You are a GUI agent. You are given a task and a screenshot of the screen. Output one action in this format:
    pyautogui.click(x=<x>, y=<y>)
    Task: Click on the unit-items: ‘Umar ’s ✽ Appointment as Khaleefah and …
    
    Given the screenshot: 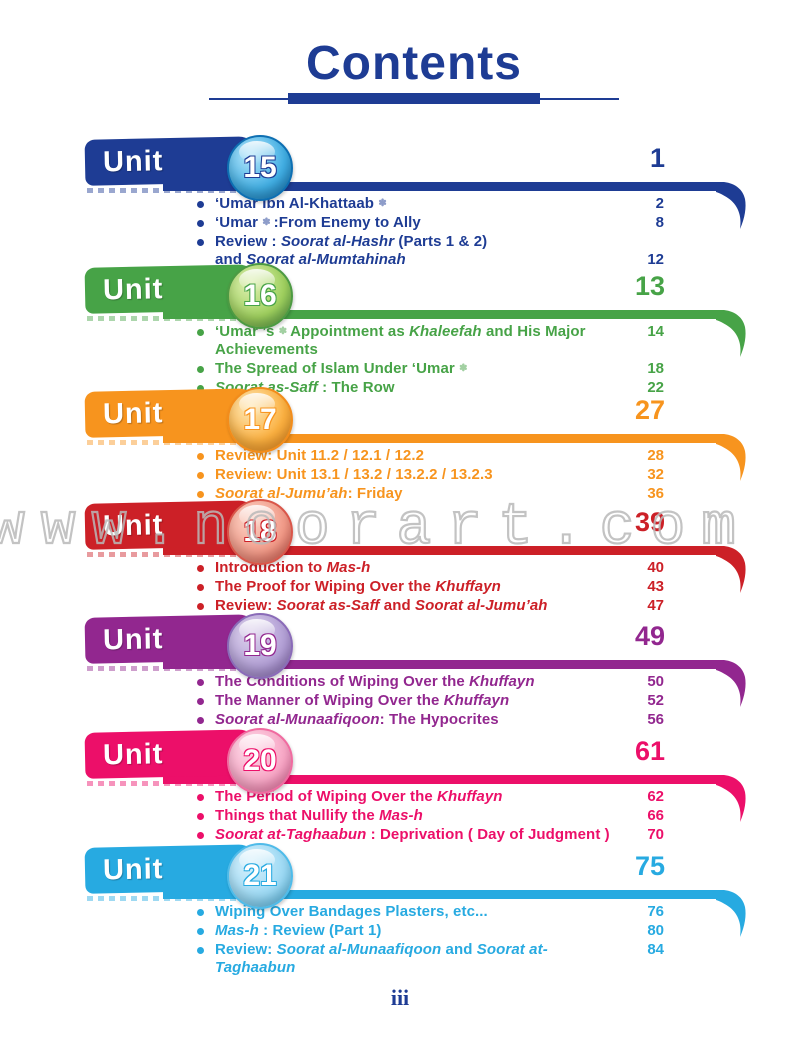 What is the action you would take?
    pyautogui.click(x=413, y=360)
    